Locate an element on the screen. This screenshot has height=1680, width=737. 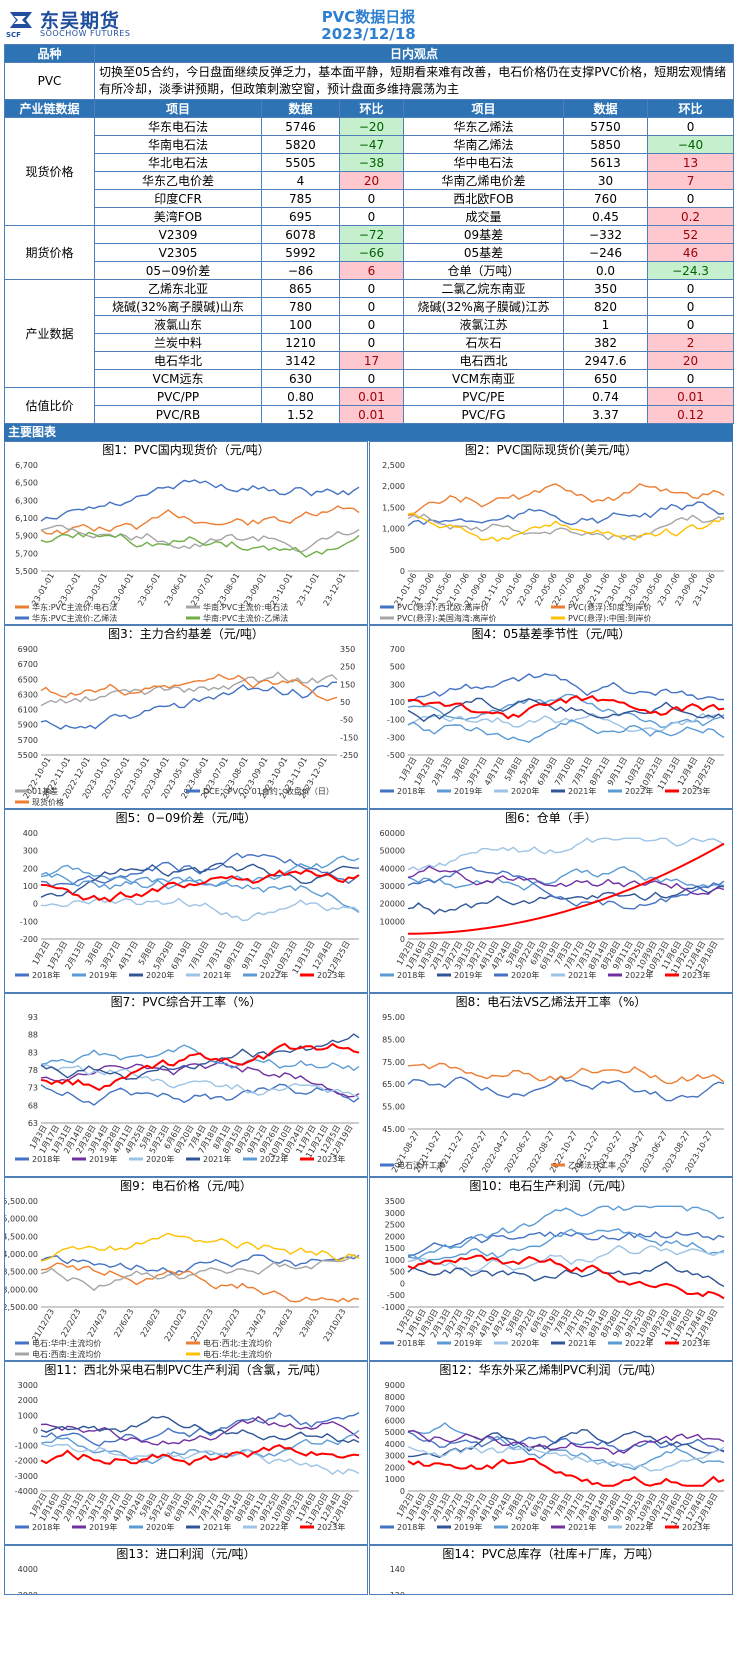
y-tick-label: 4000 is located at coordinates (28, 1569).